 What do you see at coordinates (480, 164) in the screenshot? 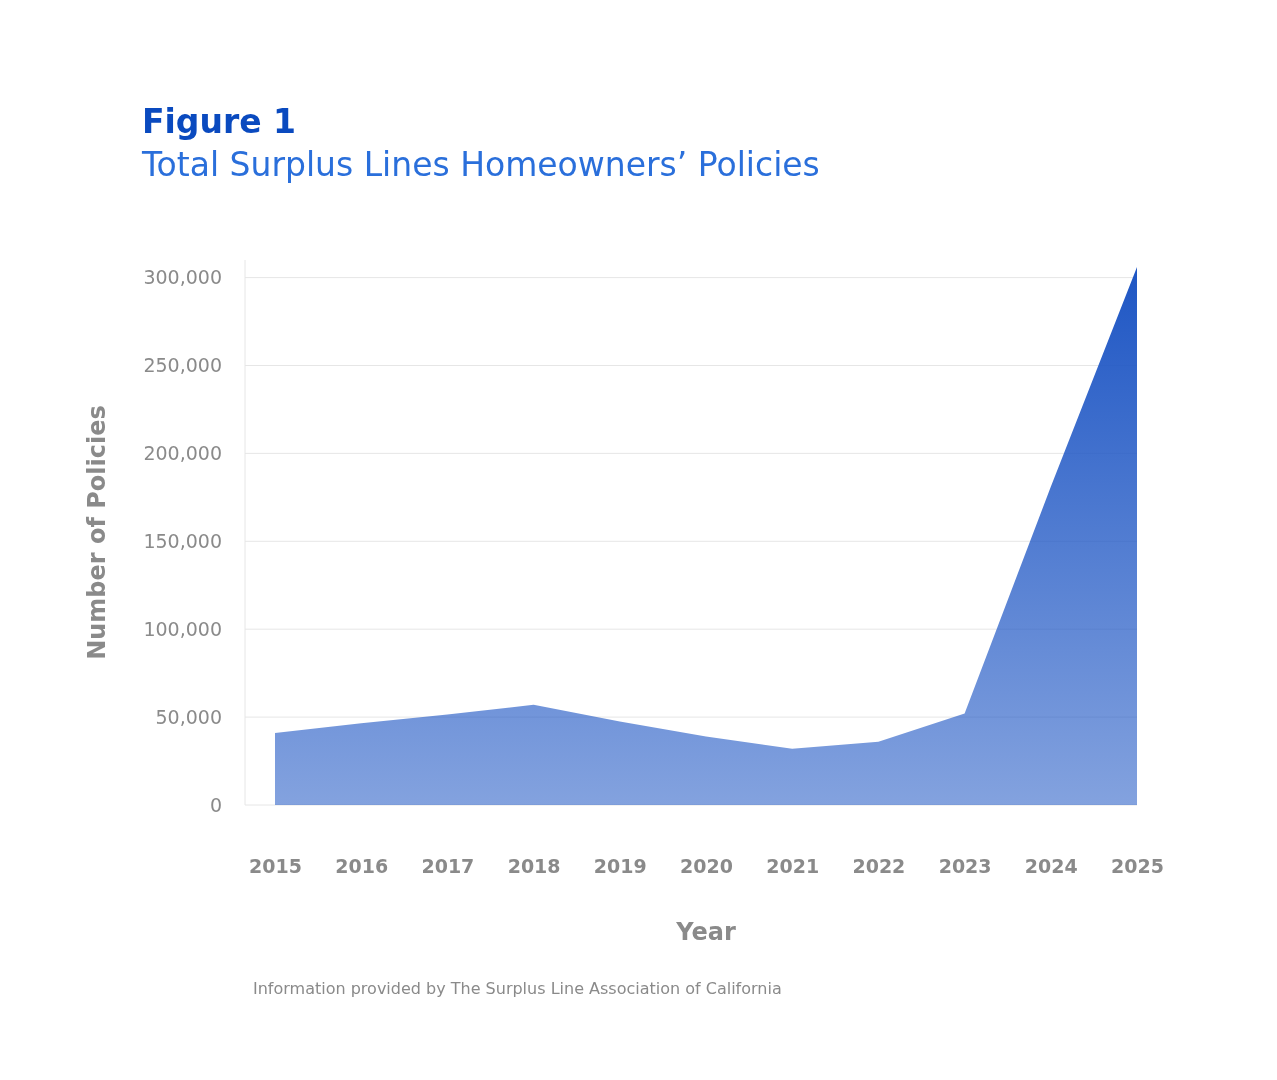
I see `chart-subtitle: Total Surplus Lines Homeowners’ Policies` at bounding box center [480, 164].